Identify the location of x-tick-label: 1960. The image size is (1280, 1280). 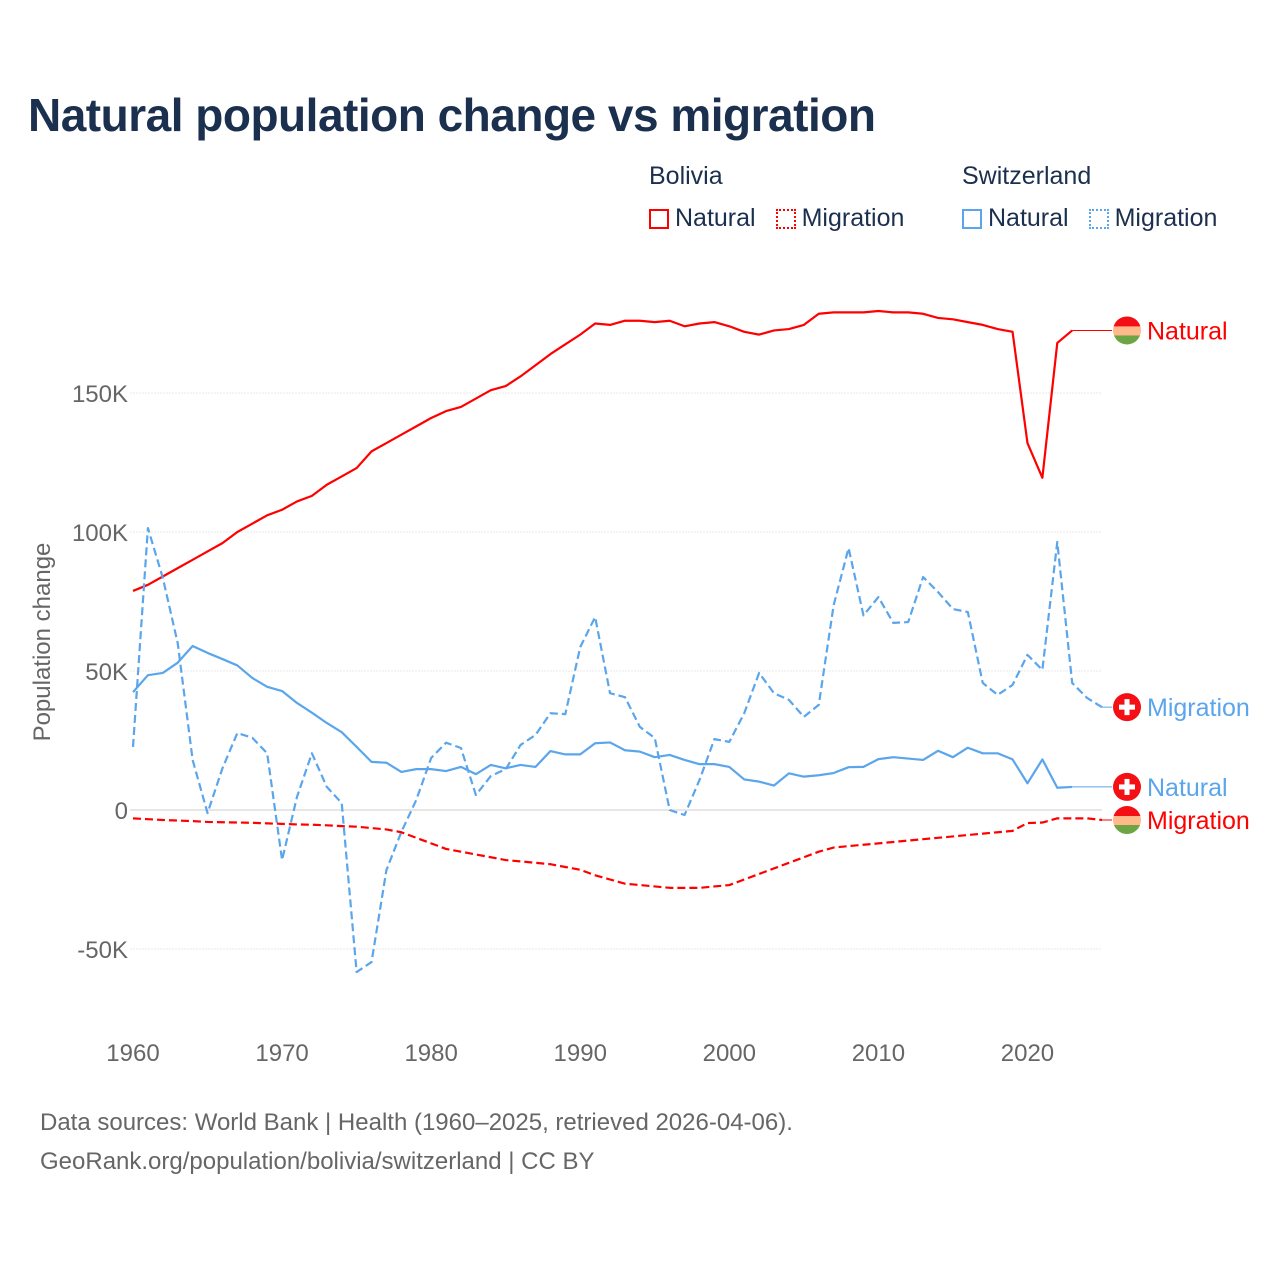
(132, 1053).